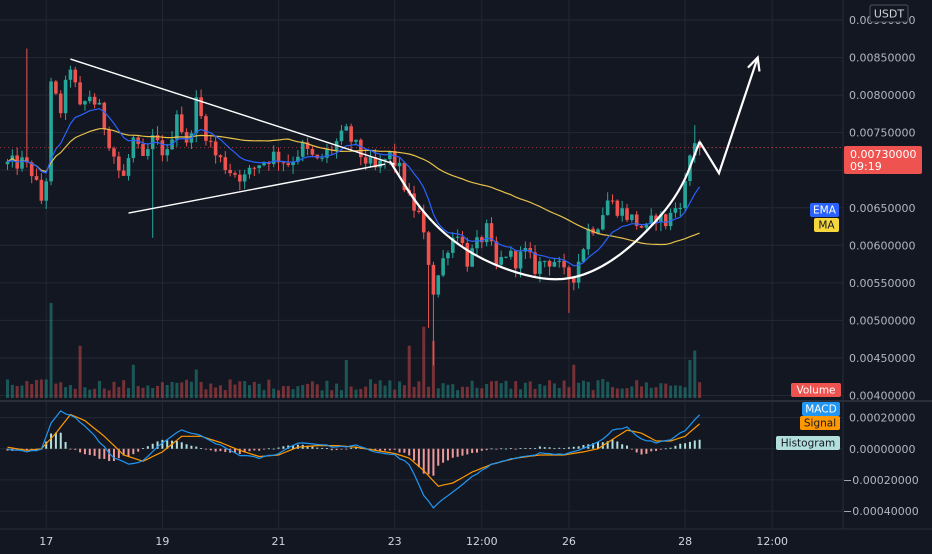  What do you see at coordinates (808, 443) in the screenshot?
I see `histogram-legend: Histogram` at bounding box center [808, 443].